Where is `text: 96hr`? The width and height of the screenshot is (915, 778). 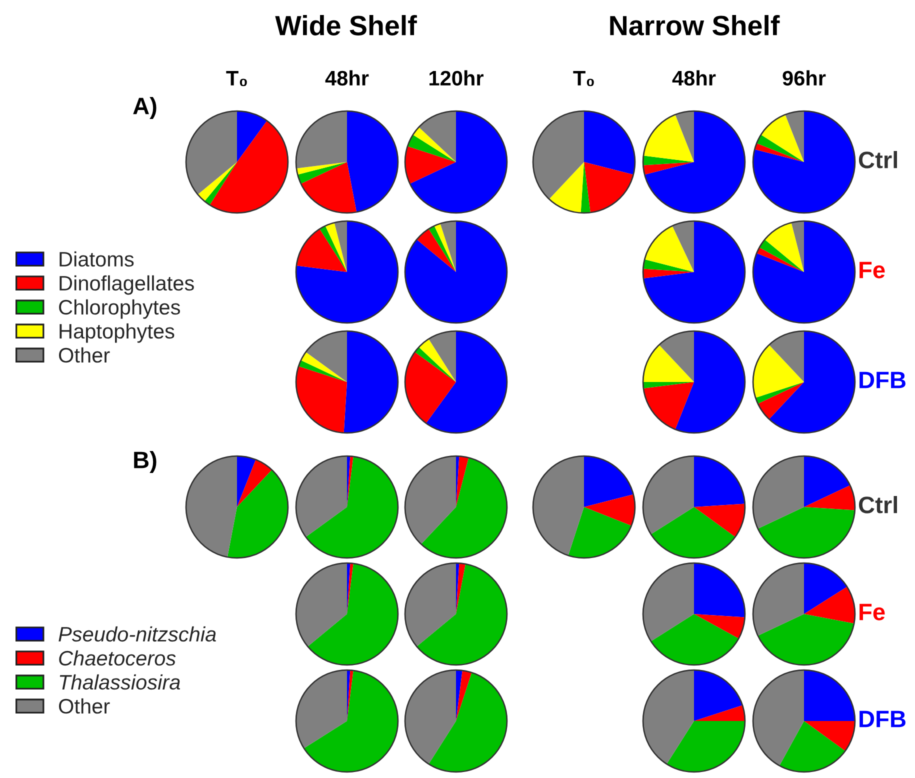 text: 96hr is located at coordinates (804, 78).